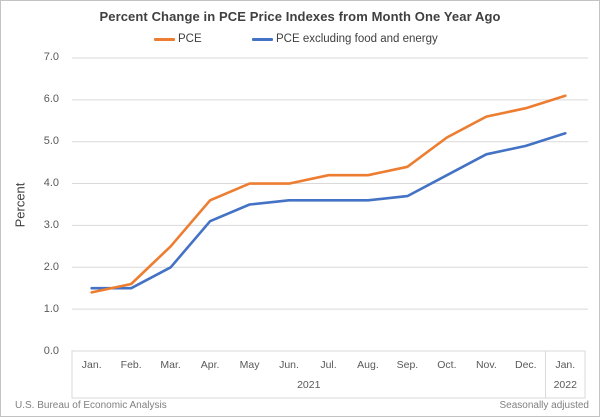 The height and width of the screenshot is (417, 600). What do you see at coordinates (51, 183) in the screenshot?
I see `y-tick-label: 4.0` at bounding box center [51, 183].